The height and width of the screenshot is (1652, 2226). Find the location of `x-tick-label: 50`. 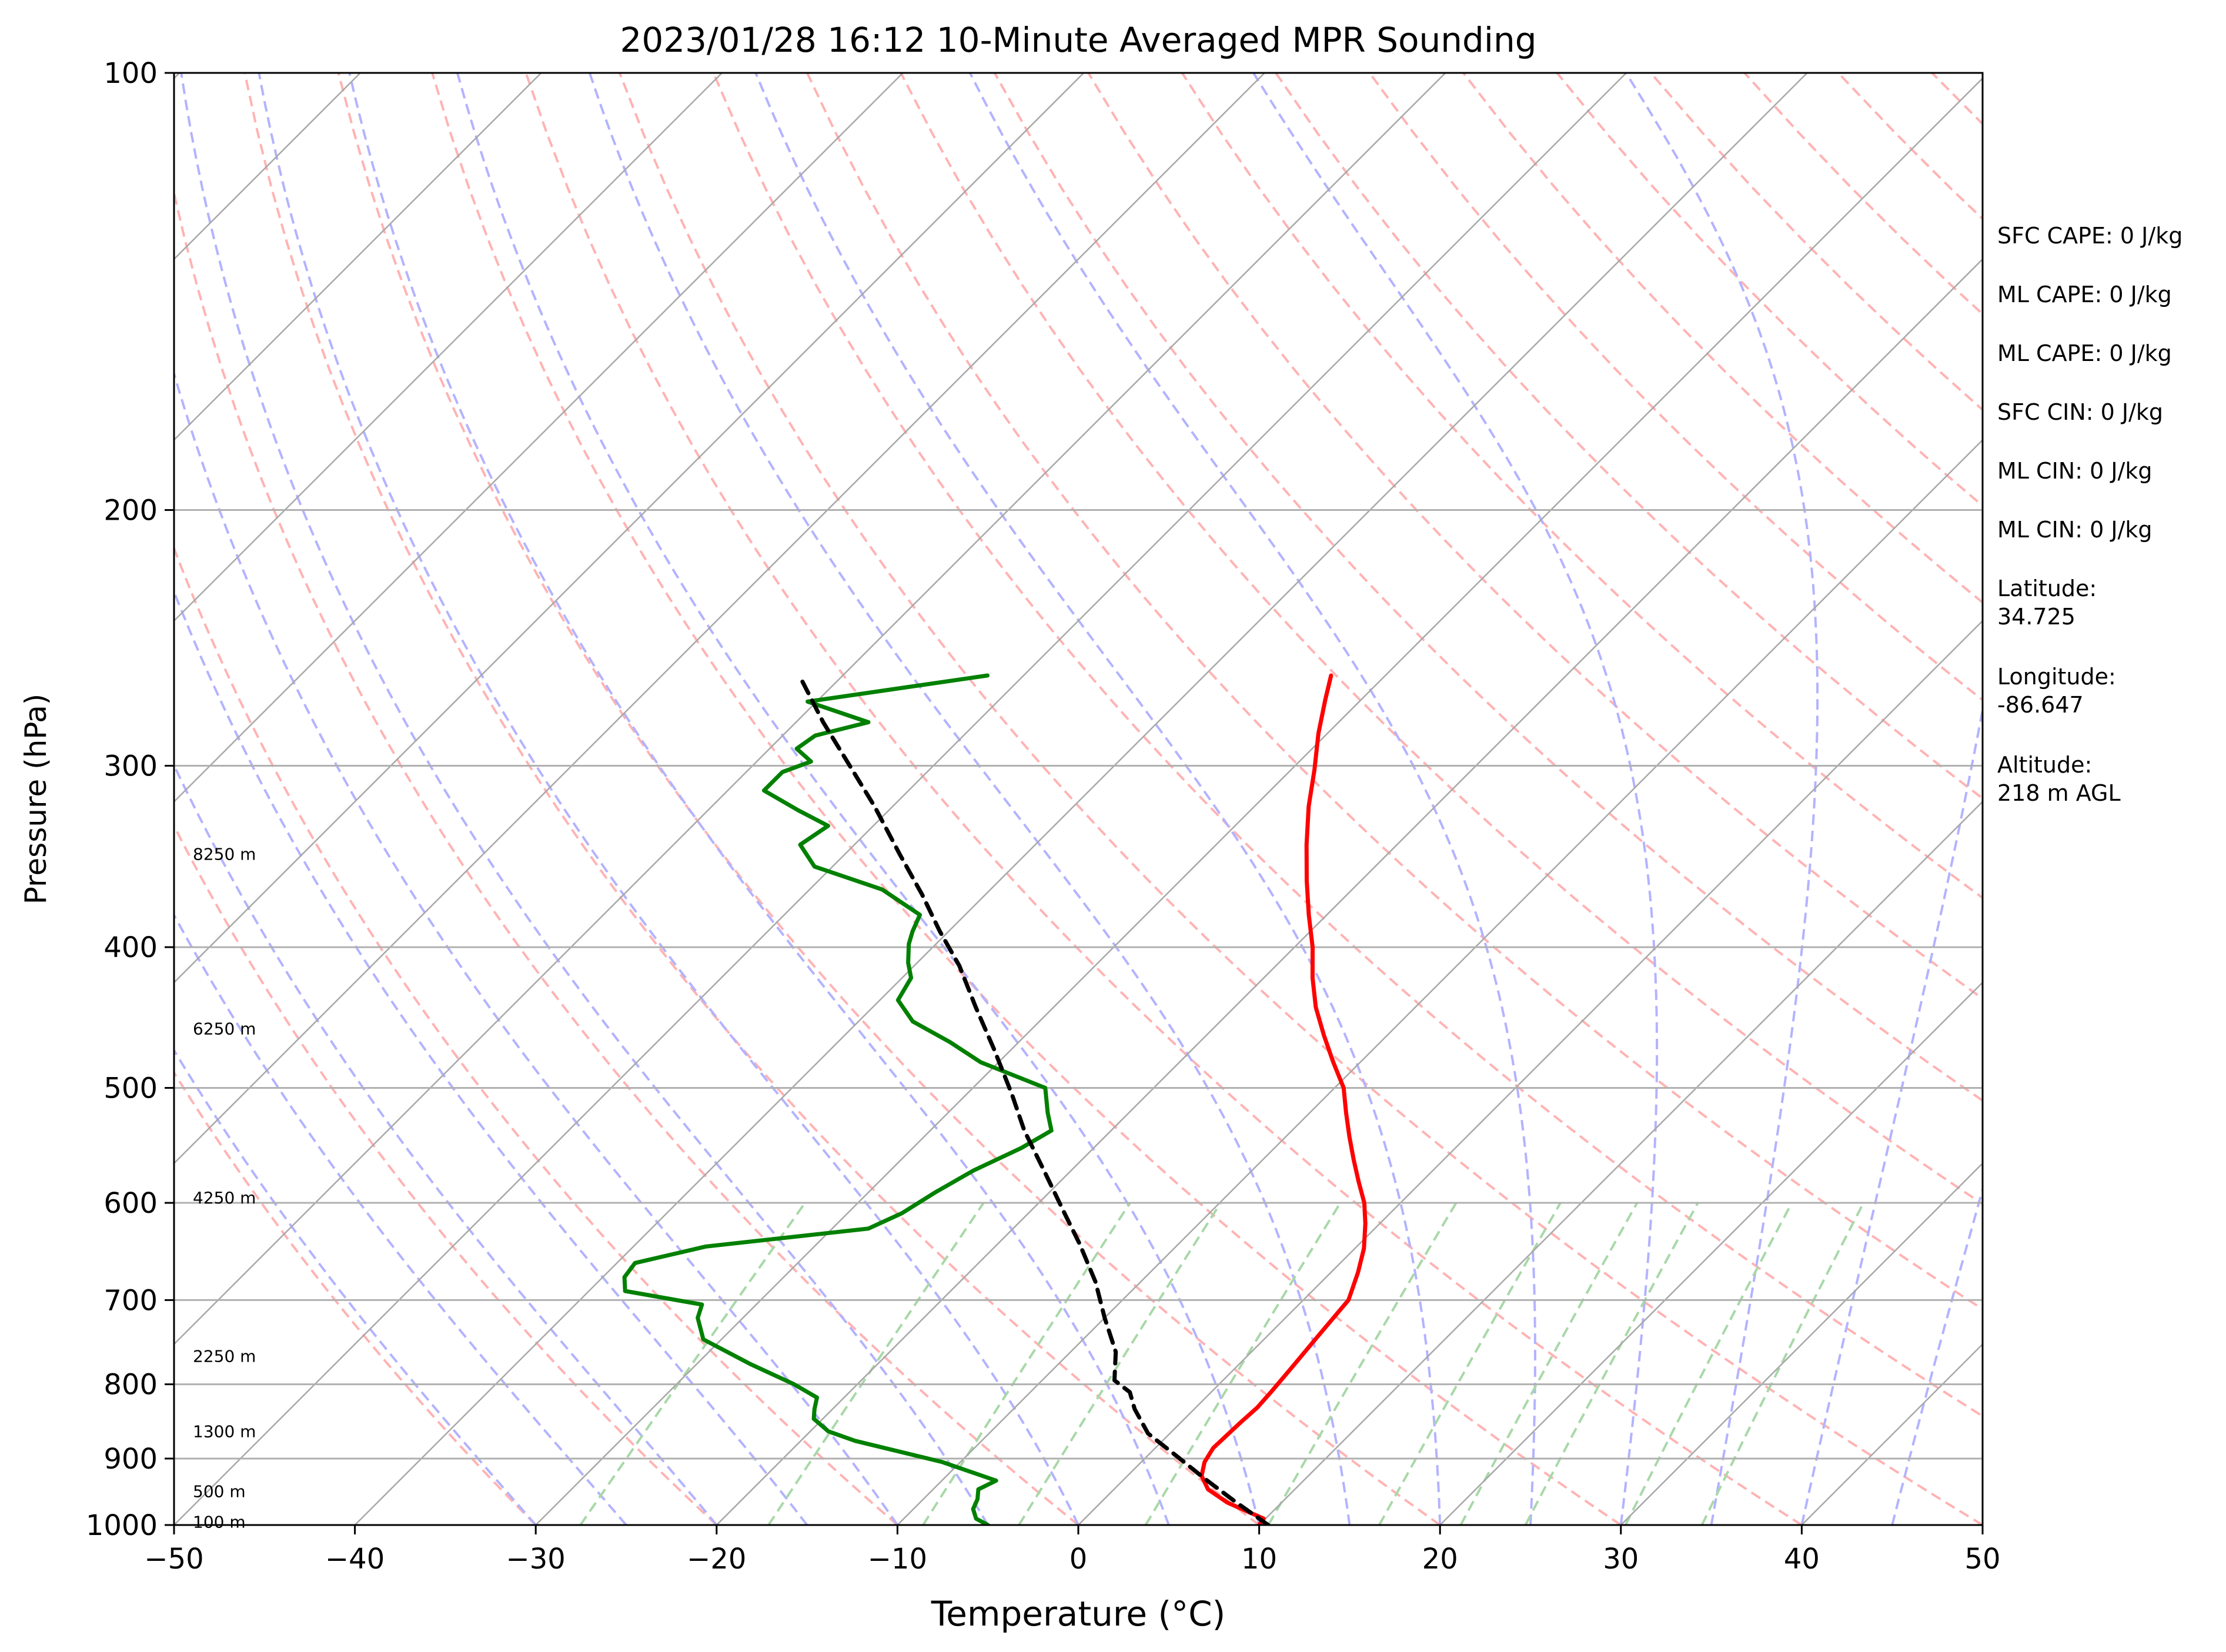

x-tick-label: 50 is located at coordinates (1982, 1560).